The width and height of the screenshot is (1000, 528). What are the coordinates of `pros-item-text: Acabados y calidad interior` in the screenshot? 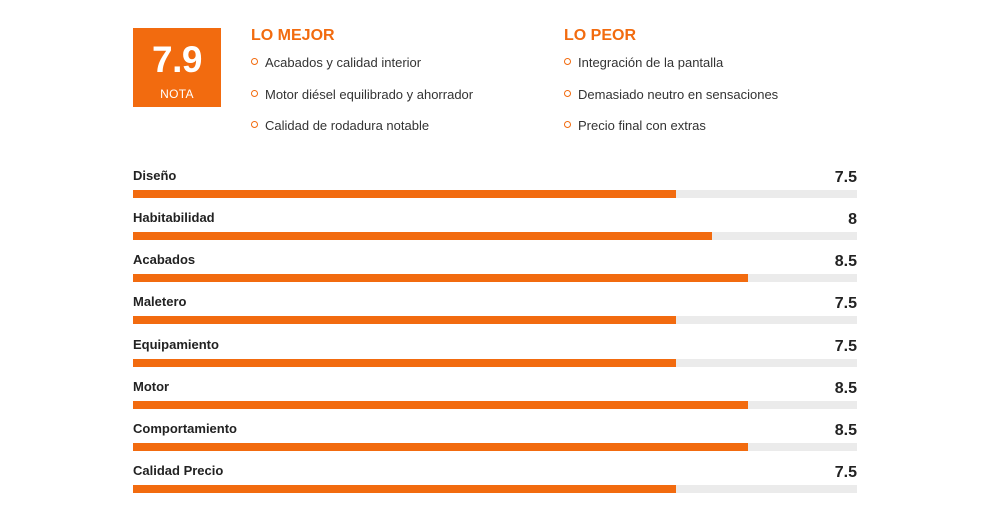 It's located at (343, 62).